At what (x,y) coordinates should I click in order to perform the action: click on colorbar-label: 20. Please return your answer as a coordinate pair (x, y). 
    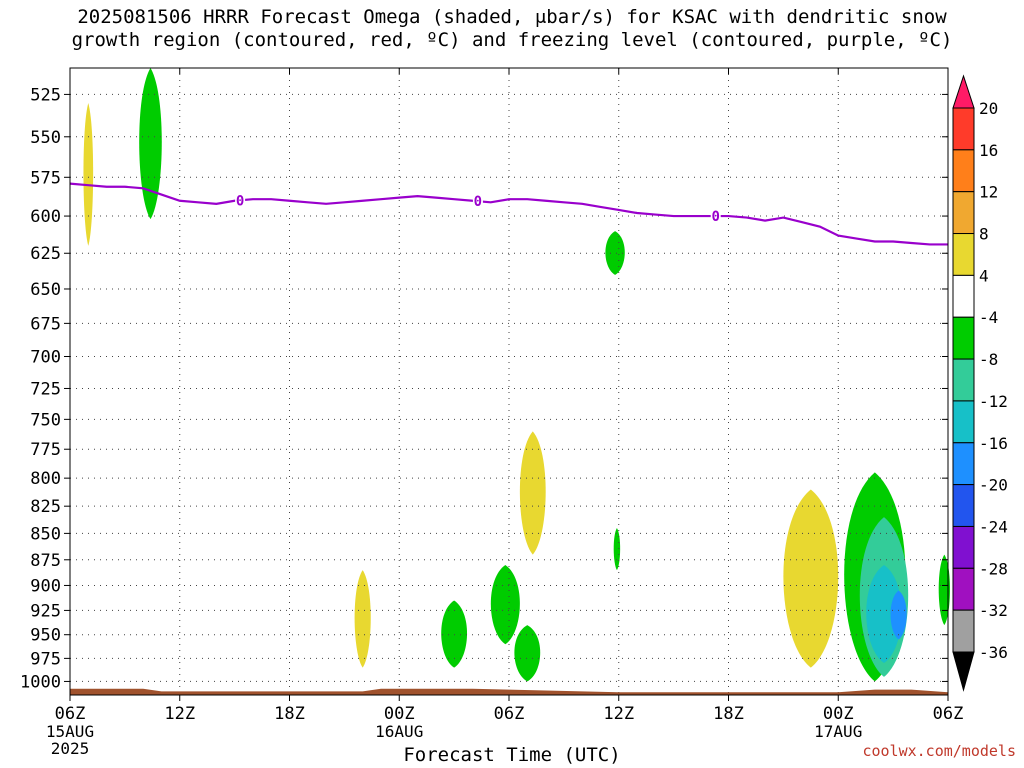
    Looking at the image, I should click on (988, 108).